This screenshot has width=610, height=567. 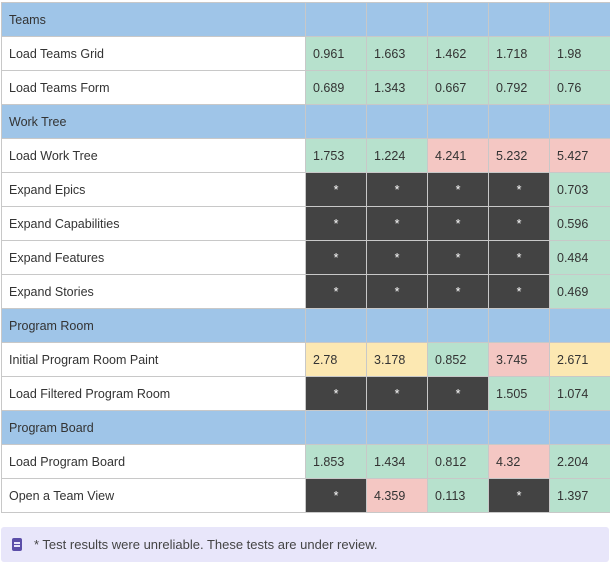 What do you see at coordinates (519, 155) in the screenshot?
I see `result-cell: 5.232` at bounding box center [519, 155].